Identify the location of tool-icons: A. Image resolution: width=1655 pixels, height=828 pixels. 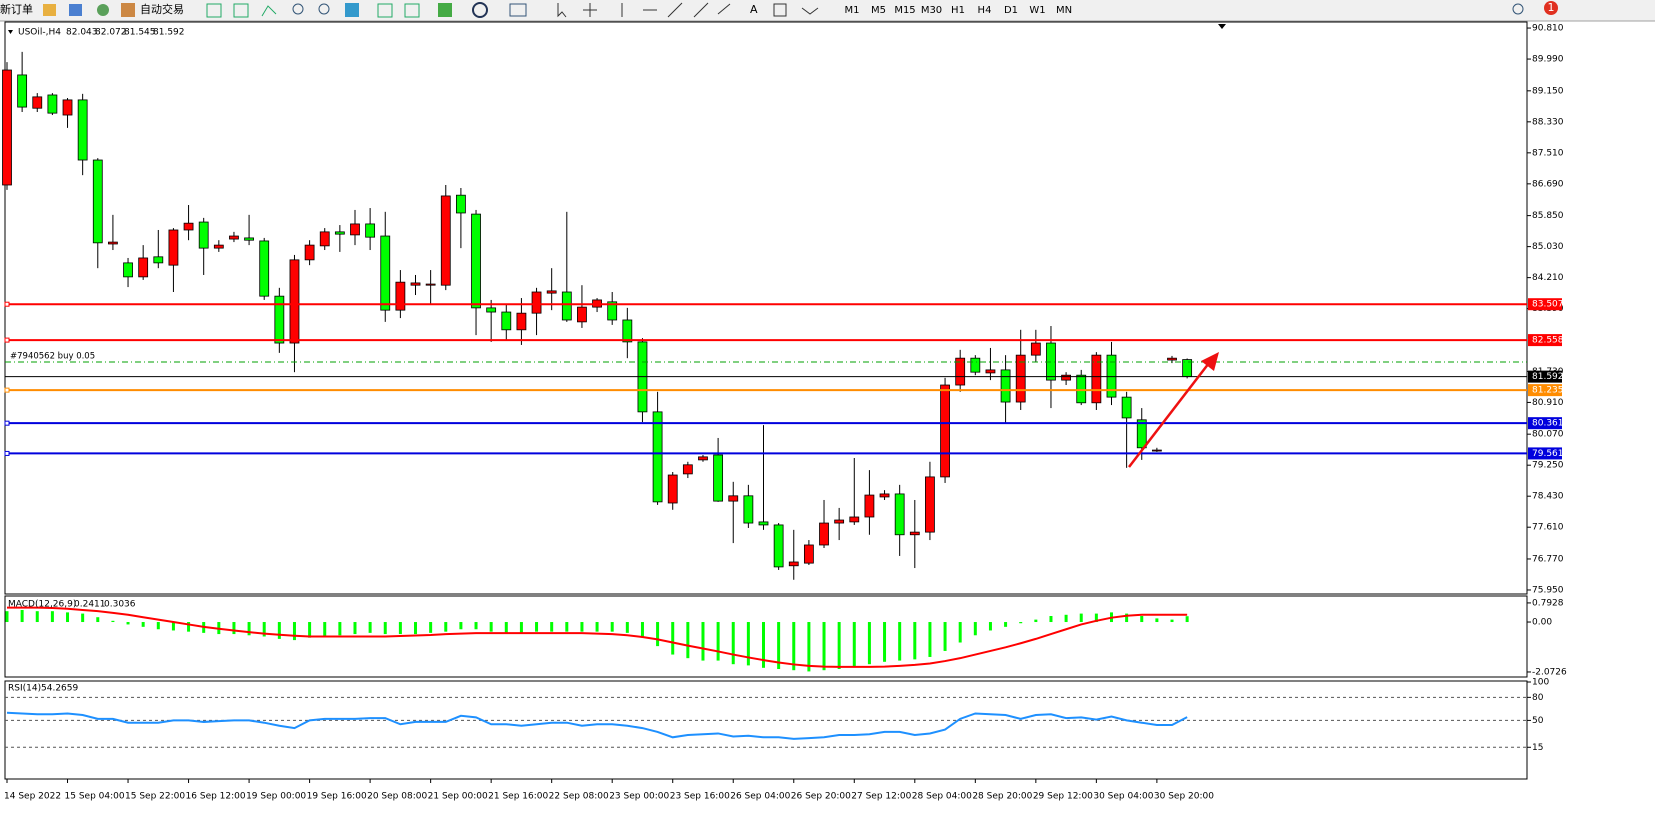
(512, 10).